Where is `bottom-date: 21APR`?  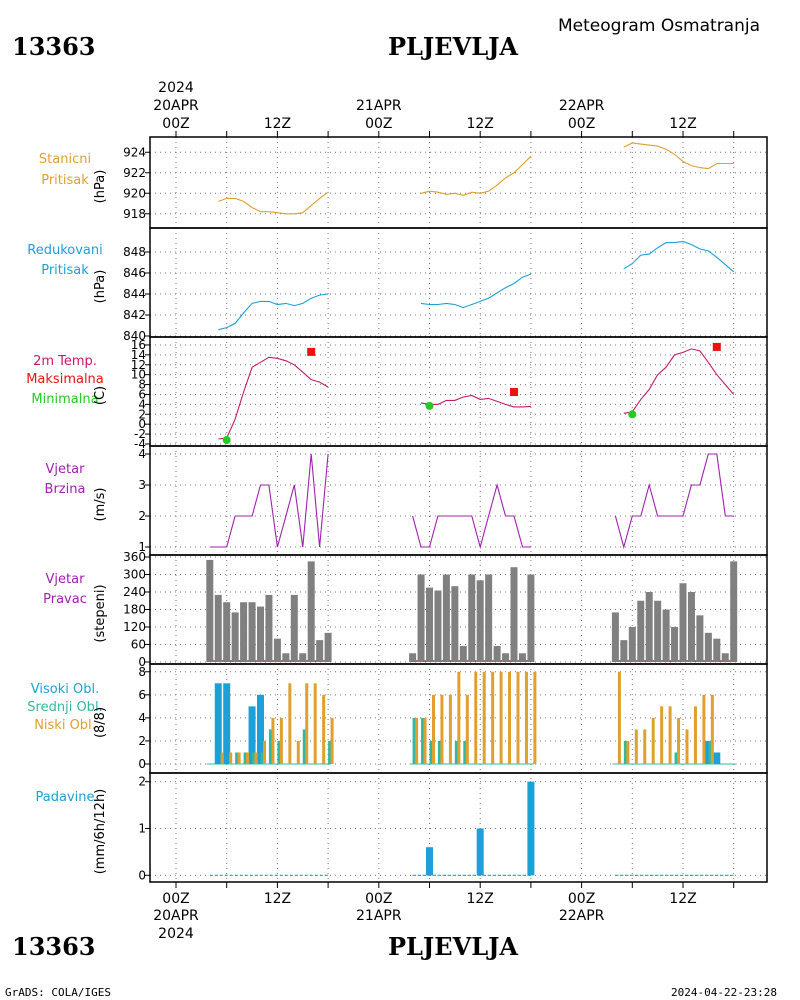 bottom-date: 21APR is located at coordinates (379, 916).